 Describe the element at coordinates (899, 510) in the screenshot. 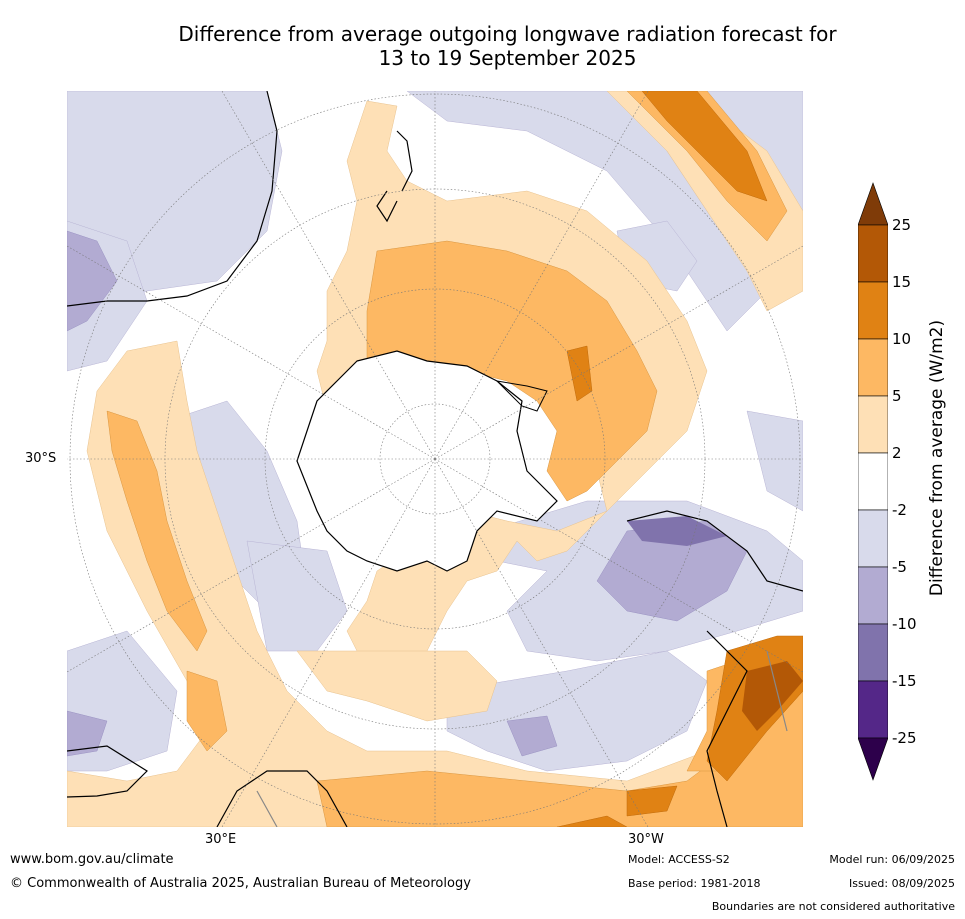

I see `colorbar-tick-label: -2` at that location.